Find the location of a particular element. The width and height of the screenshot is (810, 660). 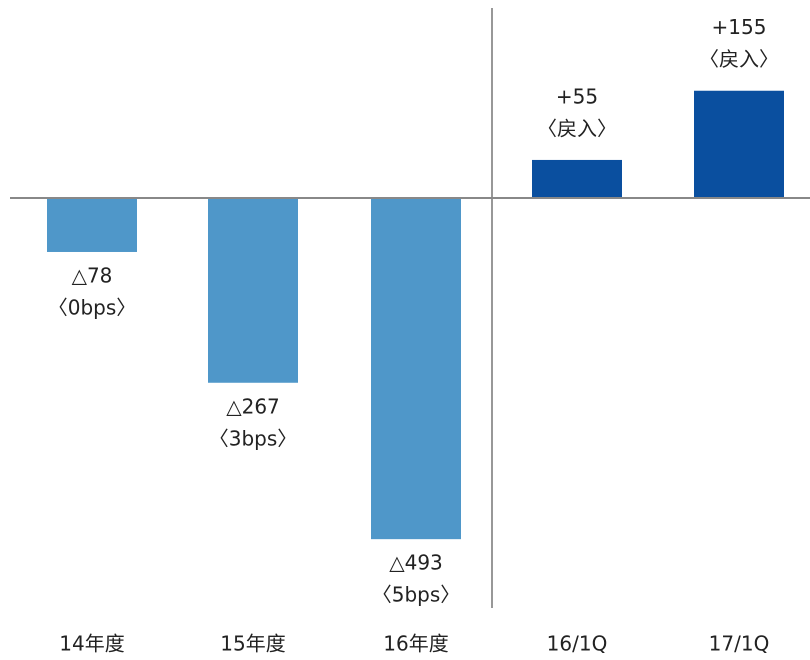

x-tick-label: 17/1Q is located at coordinates (739, 644).